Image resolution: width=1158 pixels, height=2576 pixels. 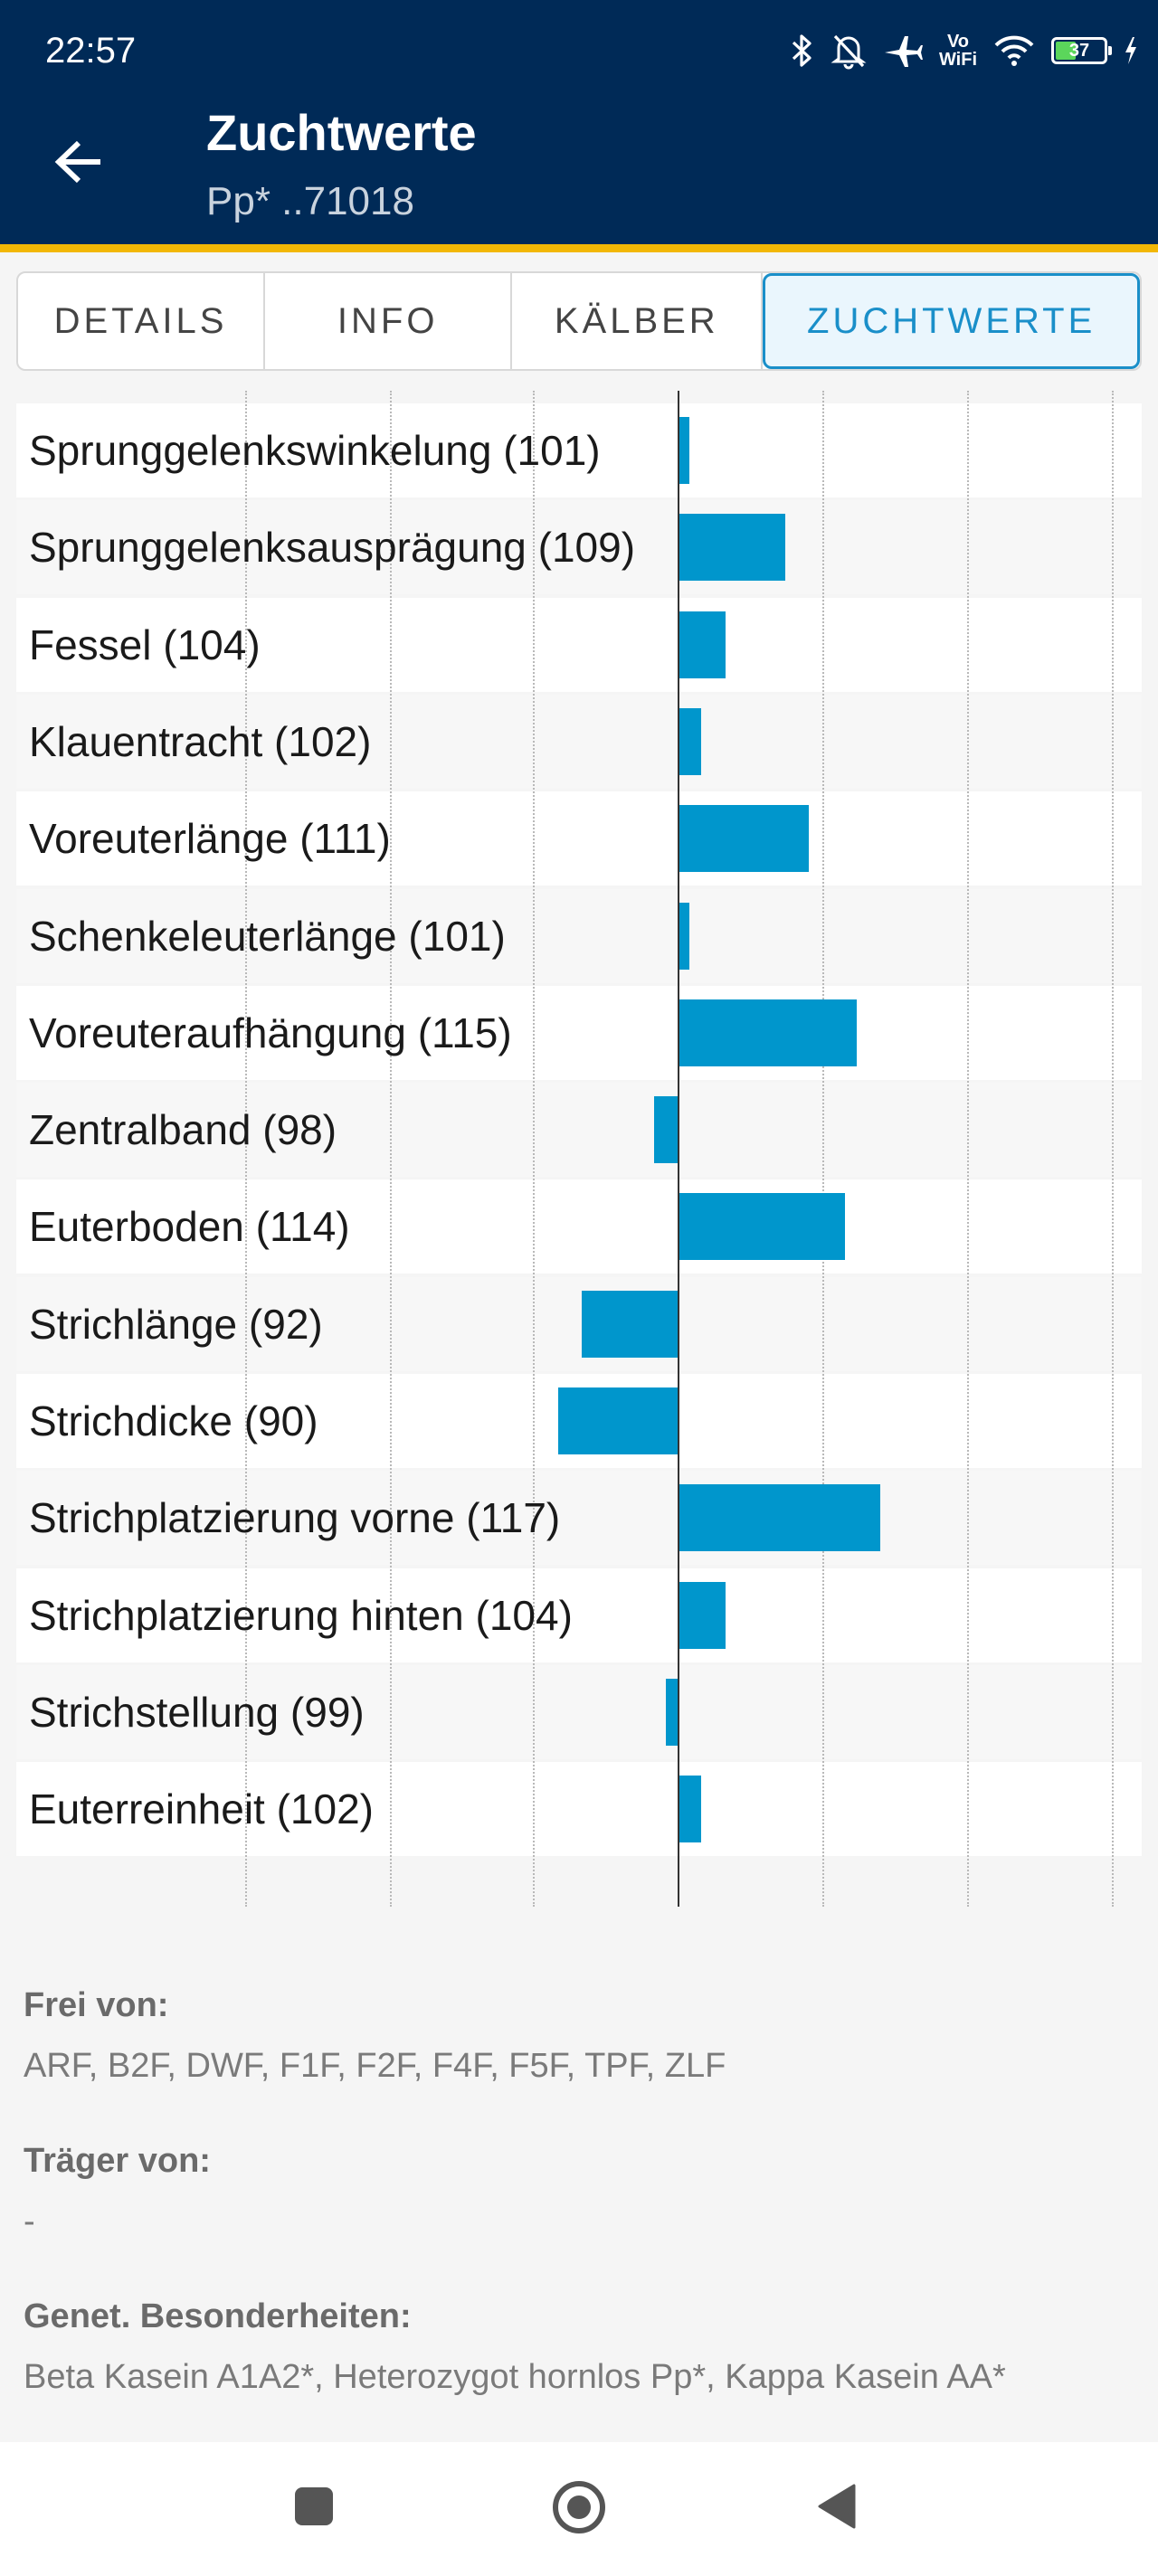 What do you see at coordinates (332, 548) in the screenshot?
I see `chart-category-label: Sprunggelenksausprägung (109)` at bounding box center [332, 548].